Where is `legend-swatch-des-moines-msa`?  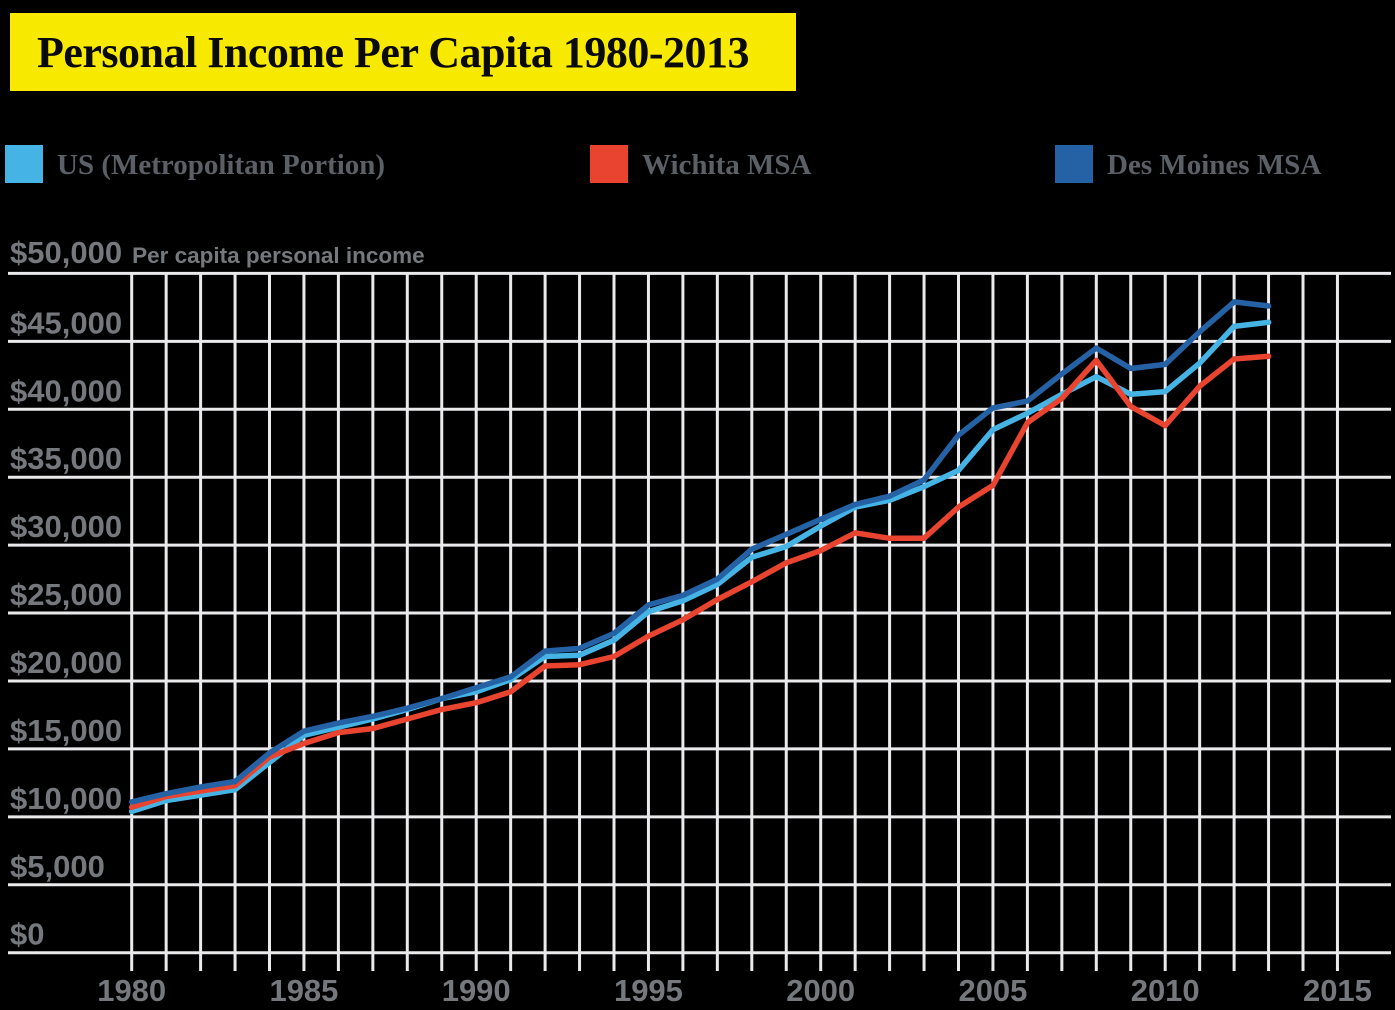 legend-swatch-des-moines-msa is located at coordinates (1074, 164).